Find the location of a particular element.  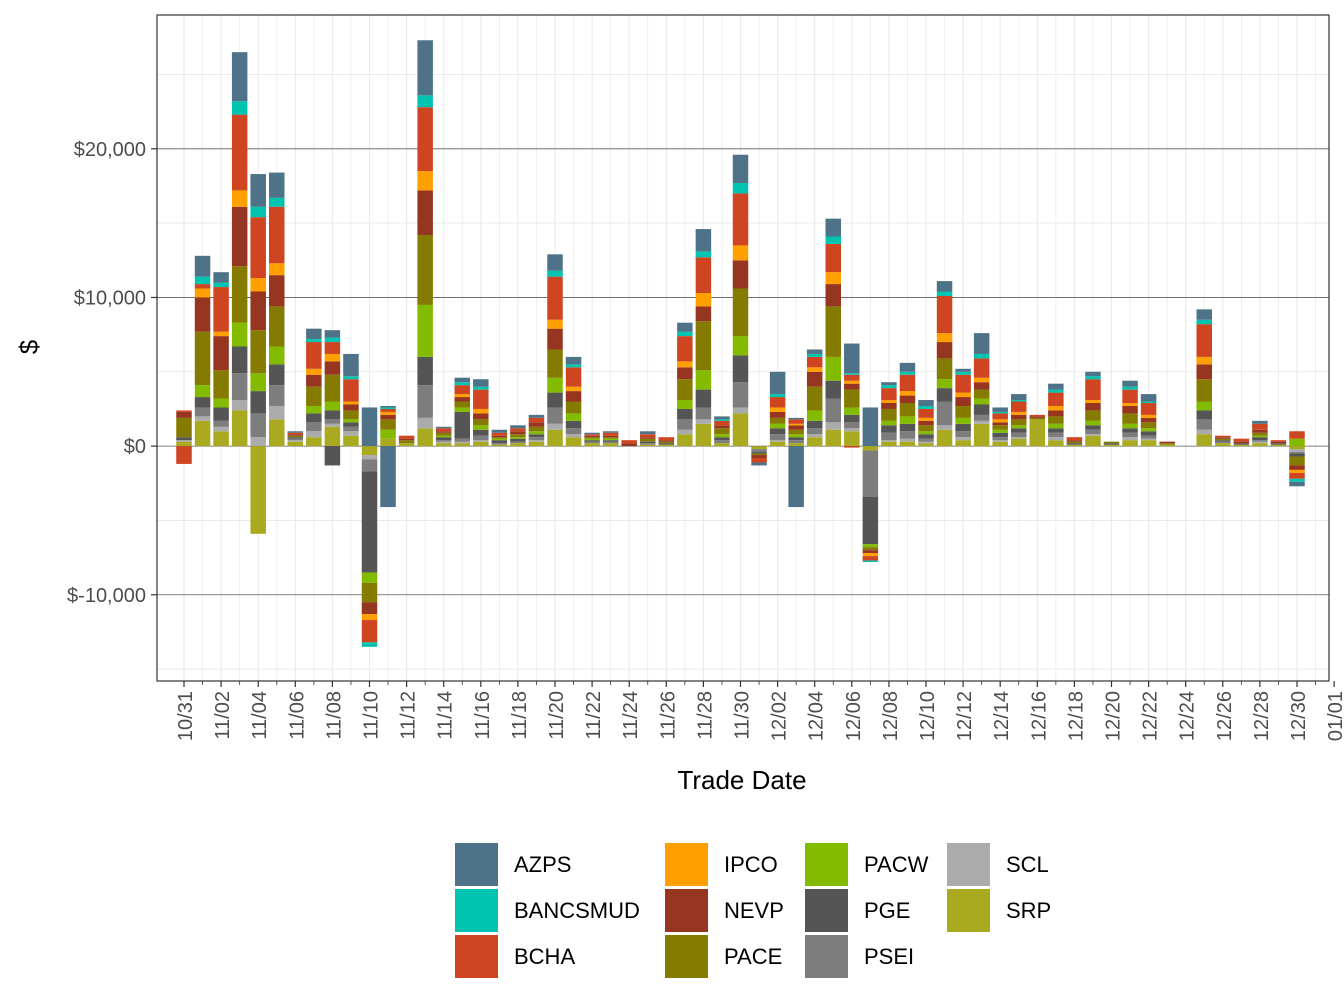

x-tick-label: 12/26 is located at coordinates (1225, 716).